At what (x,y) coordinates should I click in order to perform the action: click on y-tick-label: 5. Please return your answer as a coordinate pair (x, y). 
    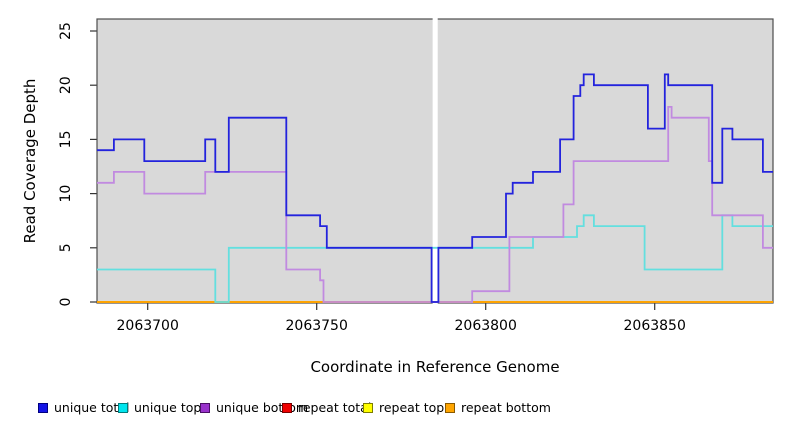
    Looking at the image, I should click on (66, 247).